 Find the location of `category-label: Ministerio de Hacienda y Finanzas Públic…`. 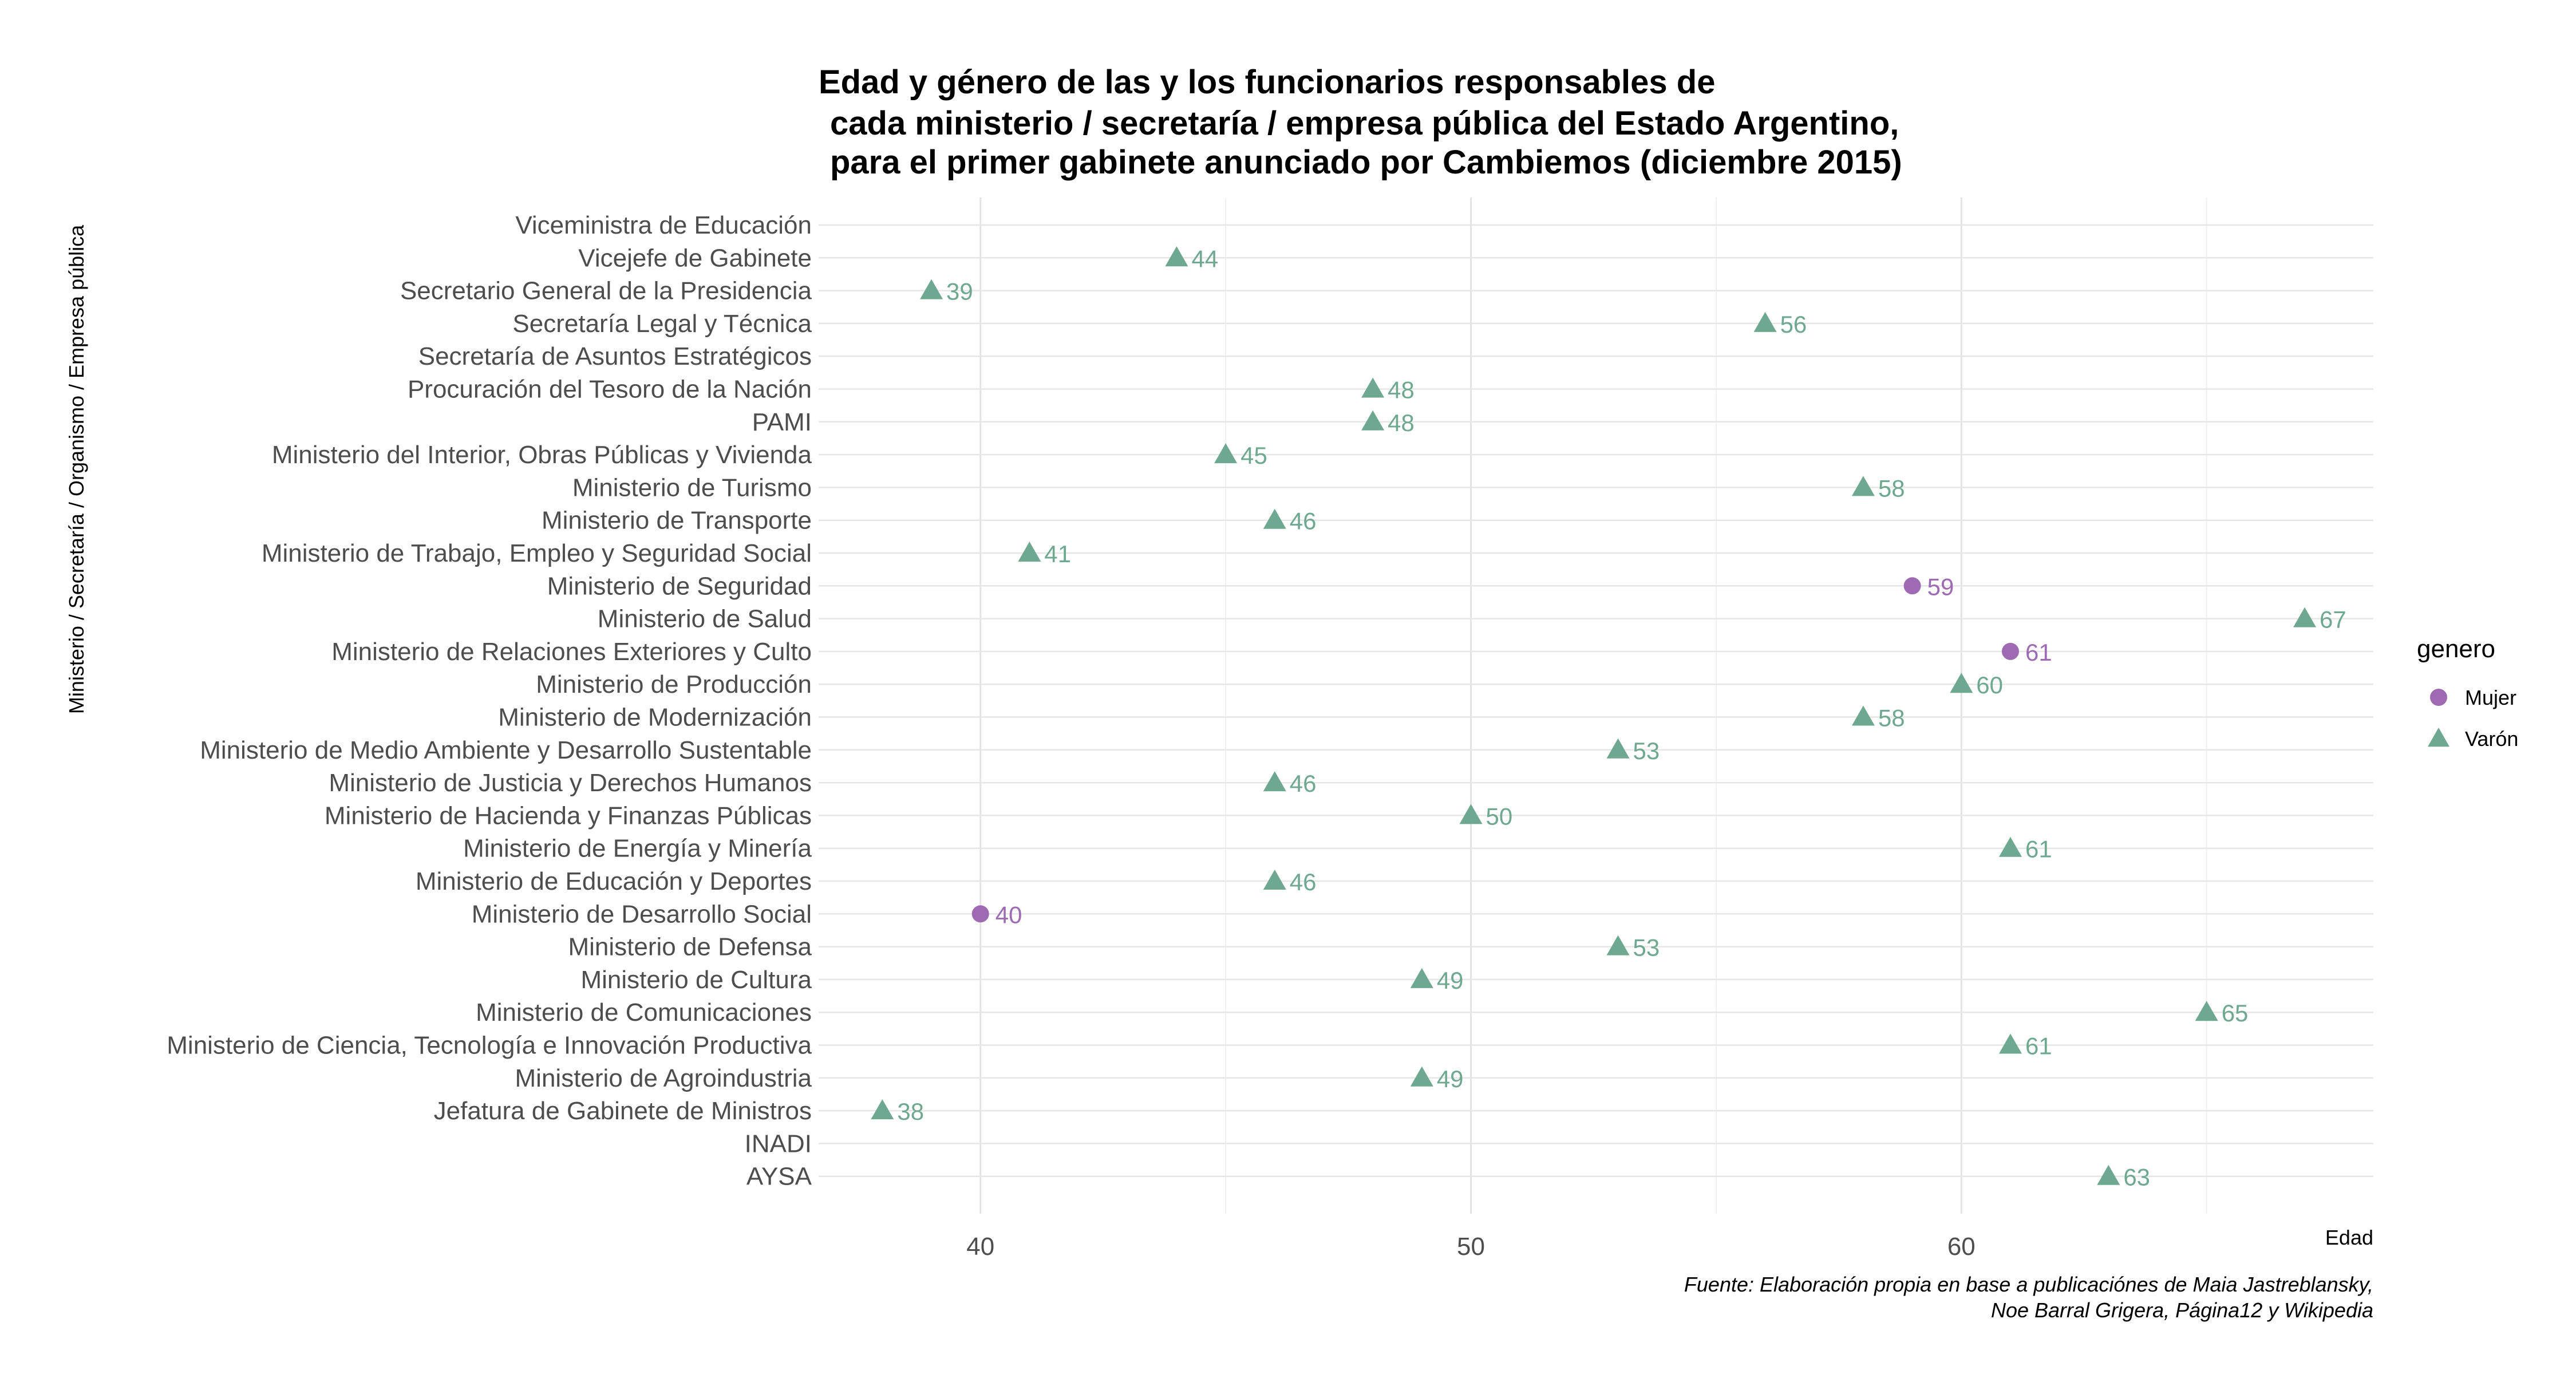

category-label: Ministerio de Hacienda y Finanzas Públic… is located at coordinates (568, 816).